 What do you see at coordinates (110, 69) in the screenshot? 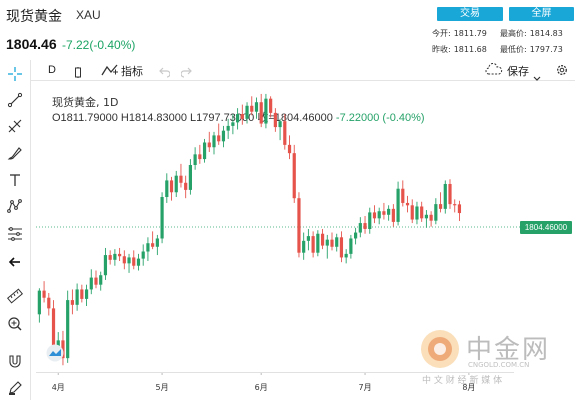
I see `indicators-icon` at bounding box center [110, 69].